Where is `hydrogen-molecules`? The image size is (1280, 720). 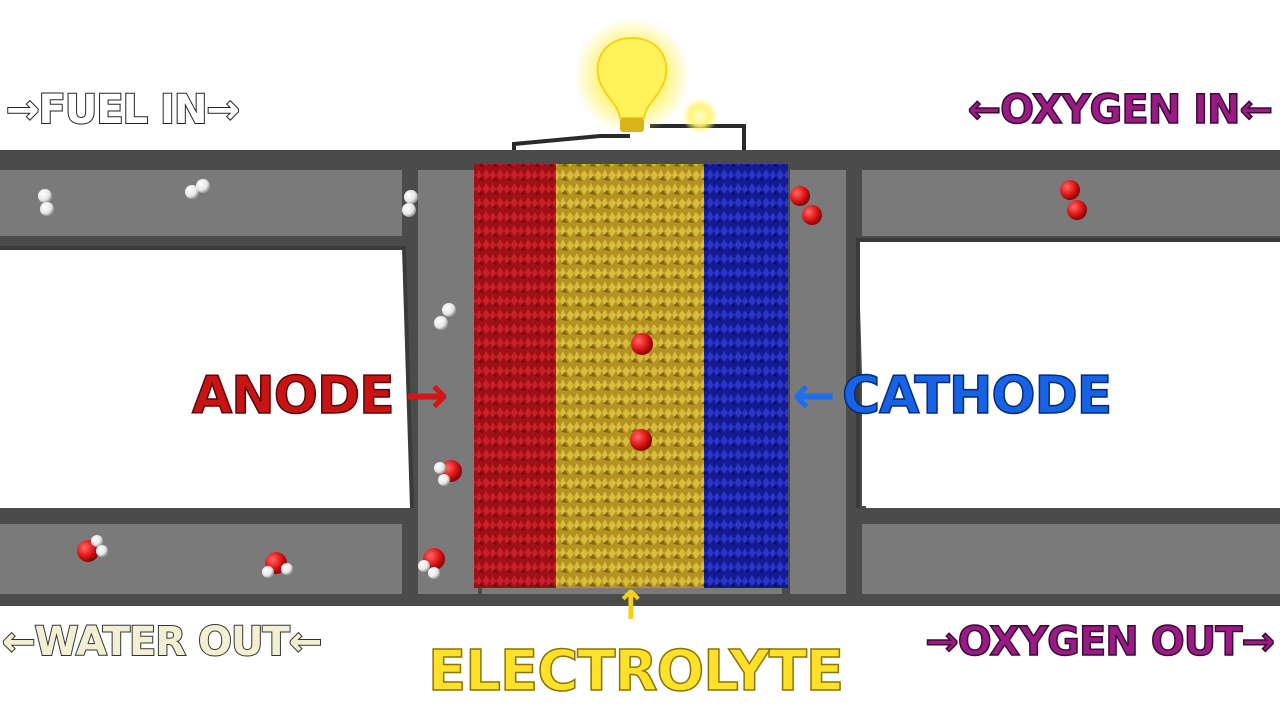
hydrogen-molecules is located at coordinates (247, 254).